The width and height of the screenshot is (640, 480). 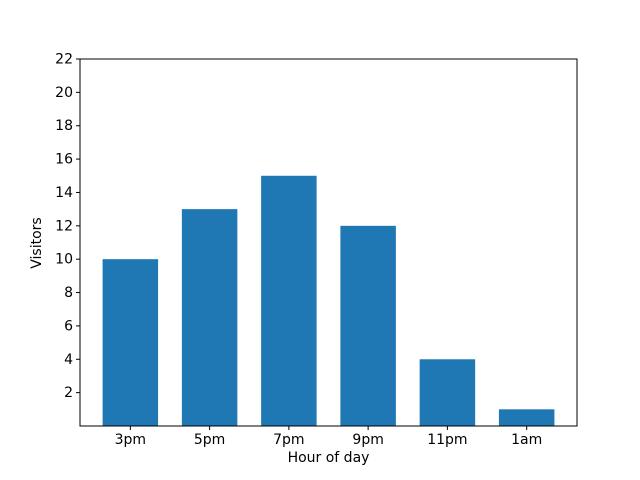 What do you see at coordinates (64, 93) in the screenshot?
I see `y-tick-label: 20` at bounding box center [64, 93].